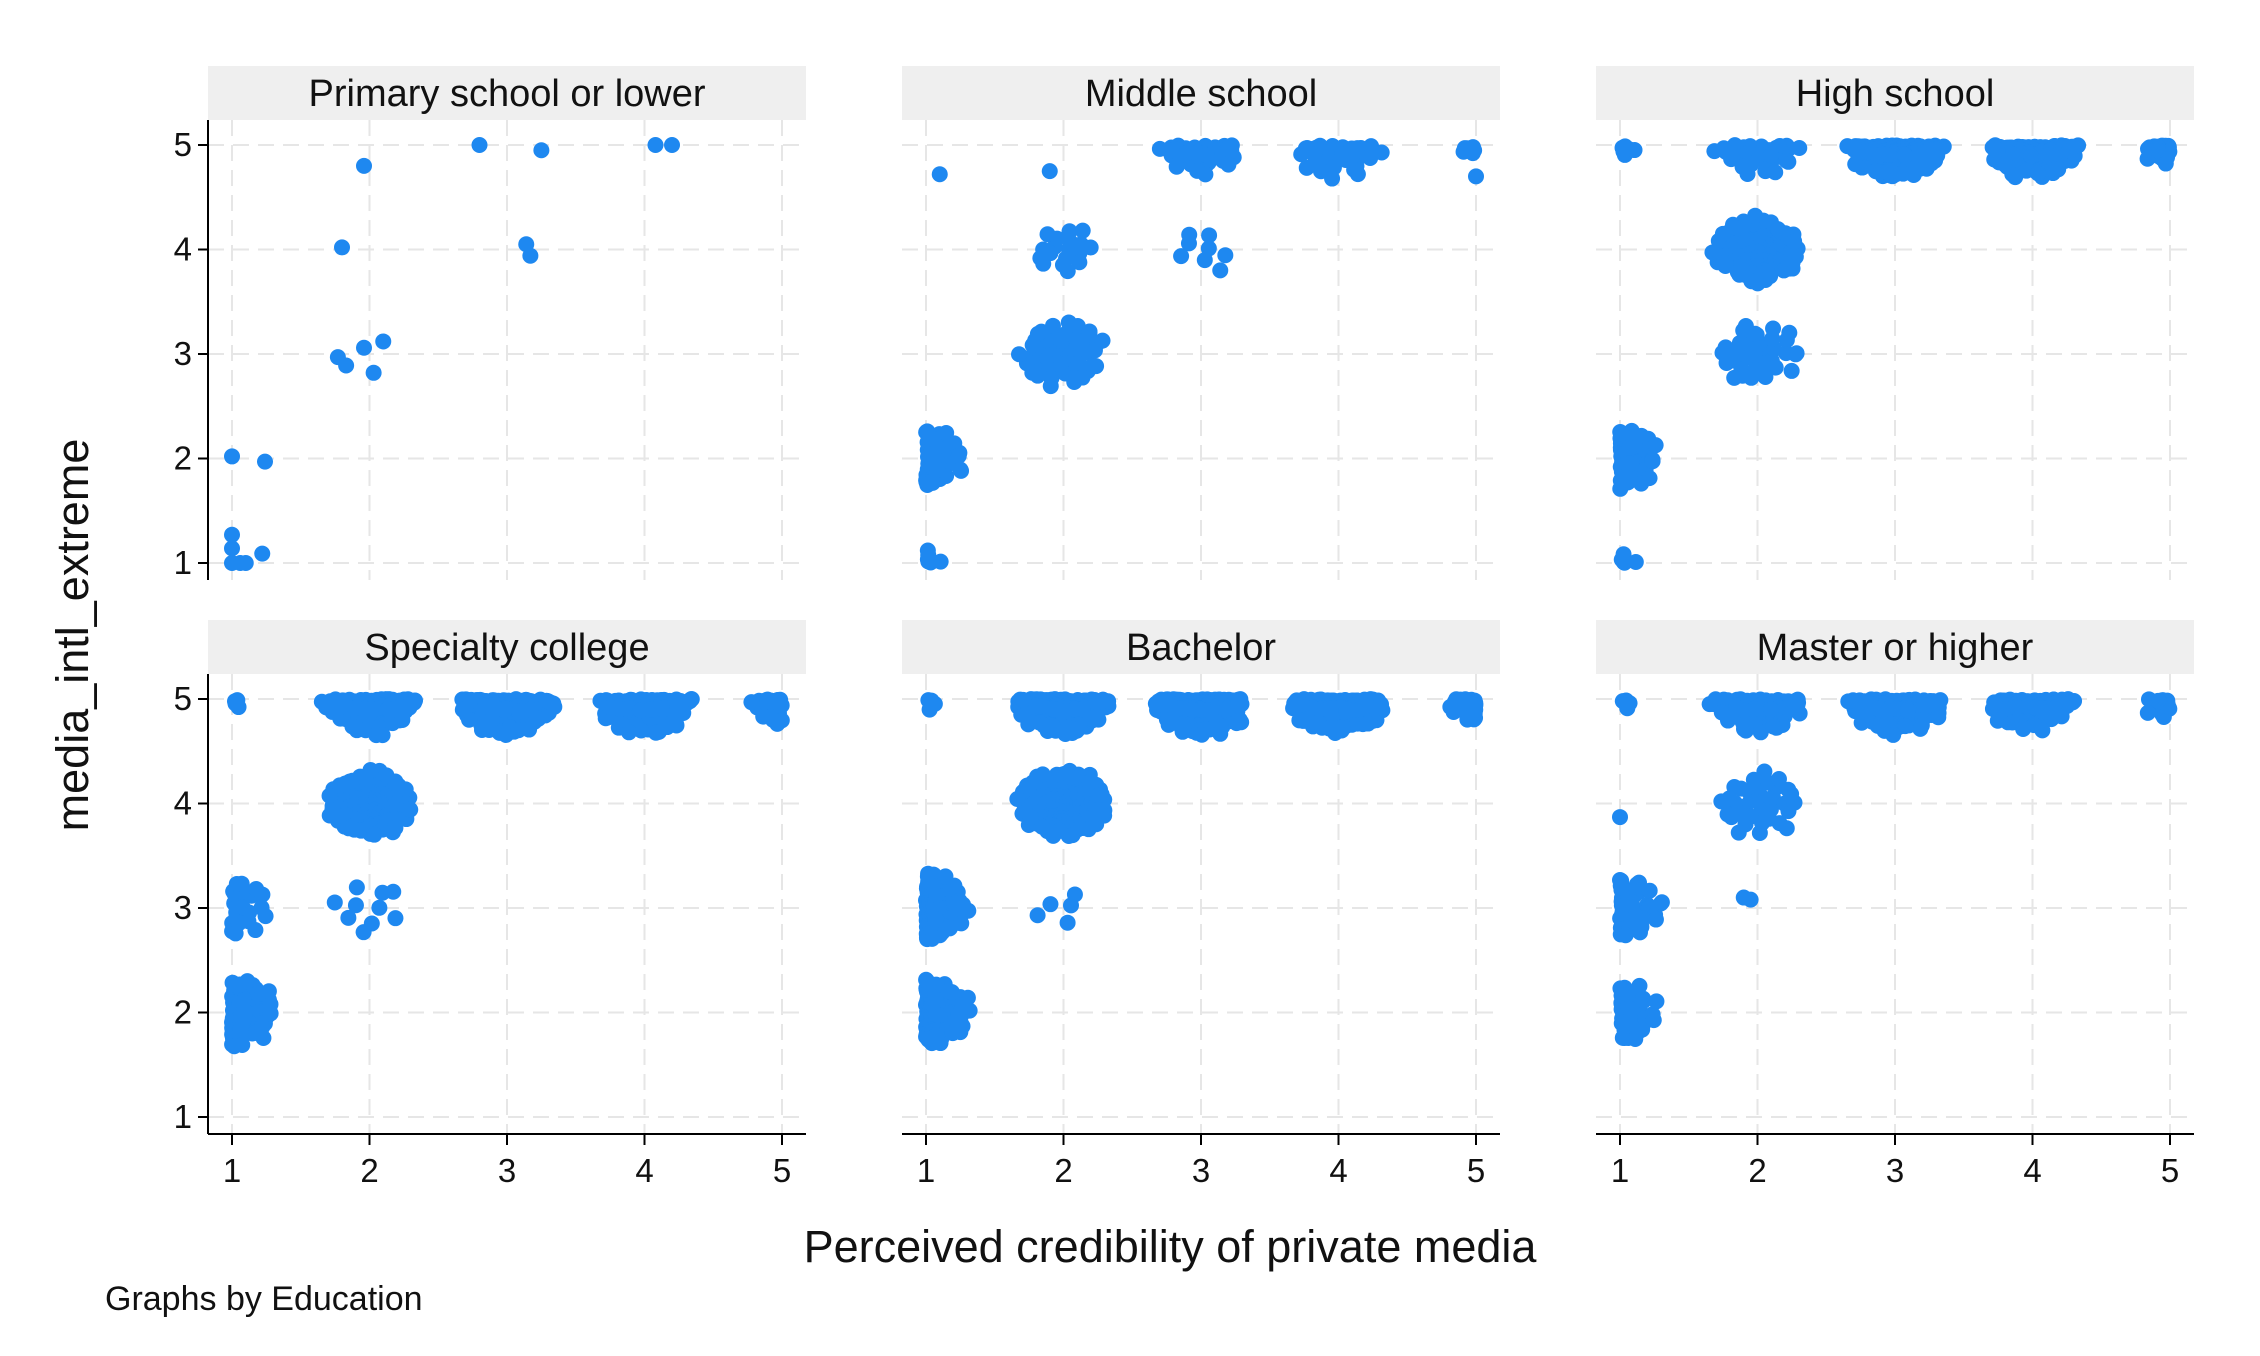 The image size is (2260, 1356). I want to click on panel-2: Middle school, so click(1201, 323).